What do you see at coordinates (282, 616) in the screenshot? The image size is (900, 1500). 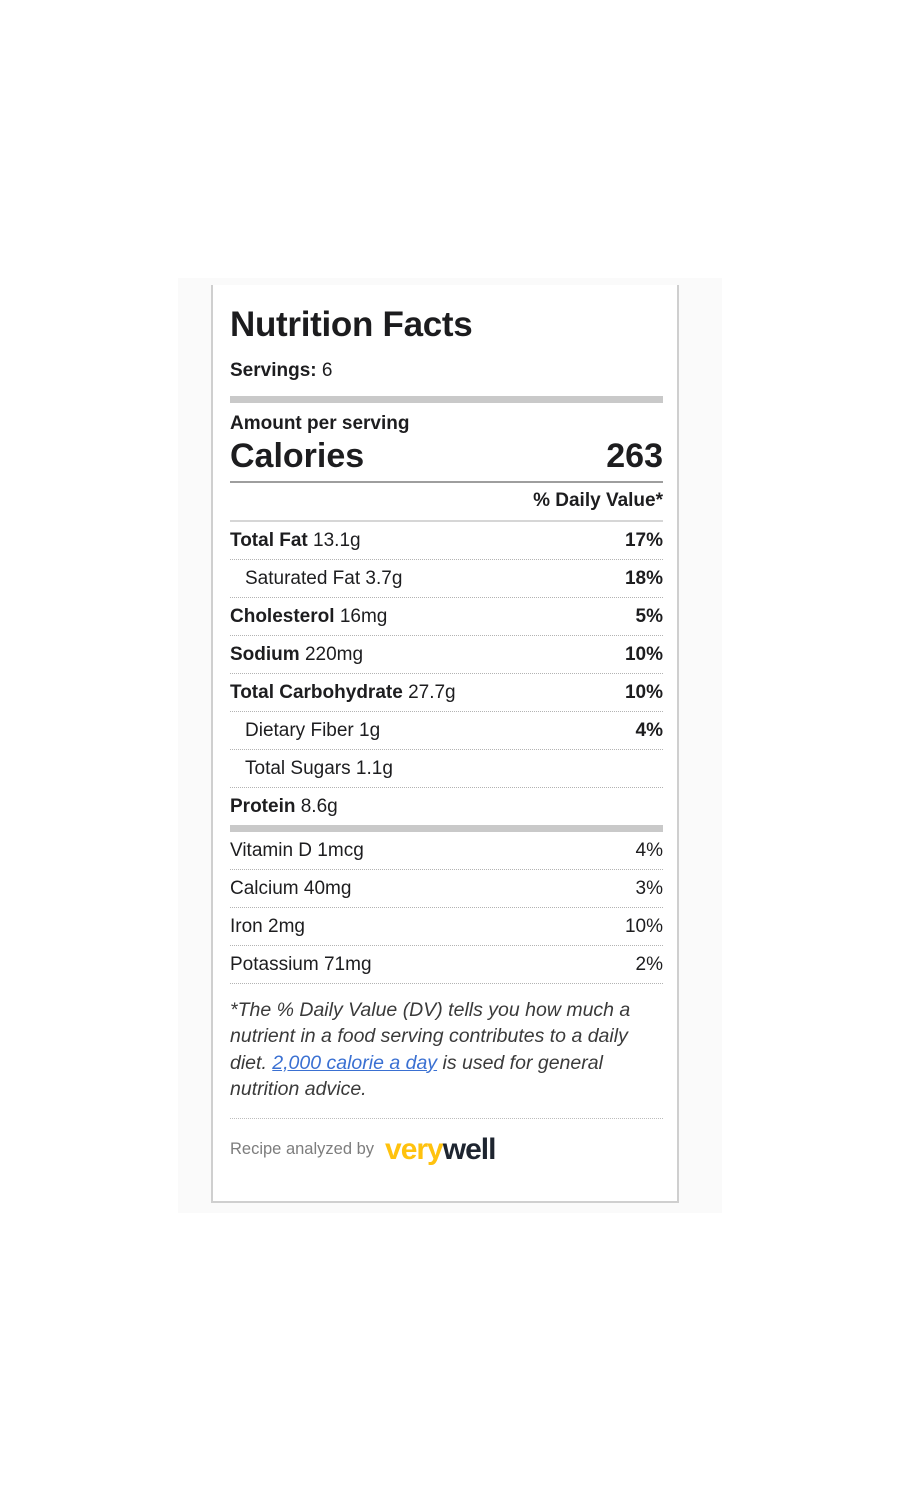 I see `nutrient-name: Cholesterol` at bounding box center [282, 616].